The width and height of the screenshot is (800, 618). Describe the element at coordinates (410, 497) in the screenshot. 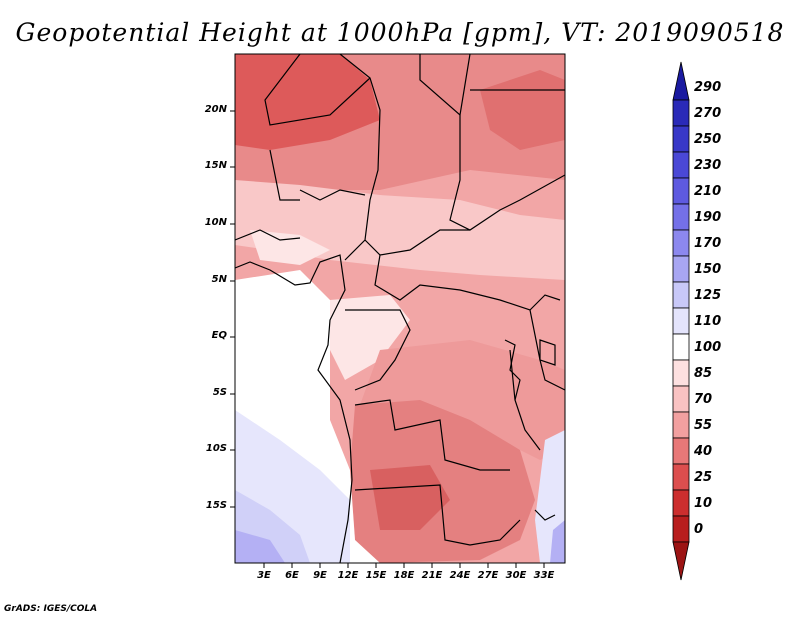

I see `field-kalahari-low` at that location.